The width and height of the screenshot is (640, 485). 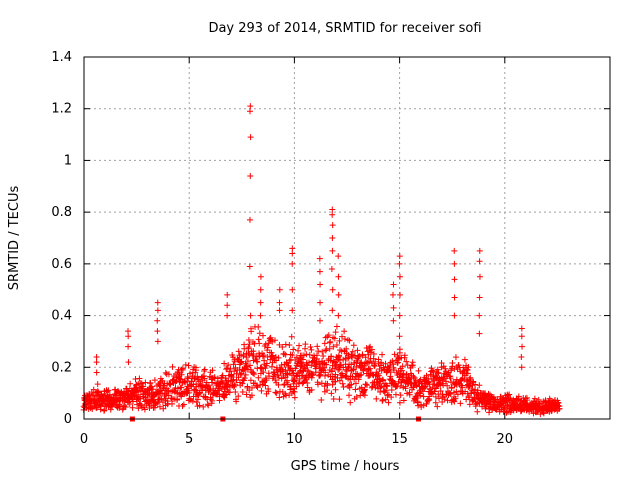 What do you see at coordinates (14, 238) in the screenshot?
I see `y-axis-label: SRMTID / TECUs` at bounding box center [14, 238].